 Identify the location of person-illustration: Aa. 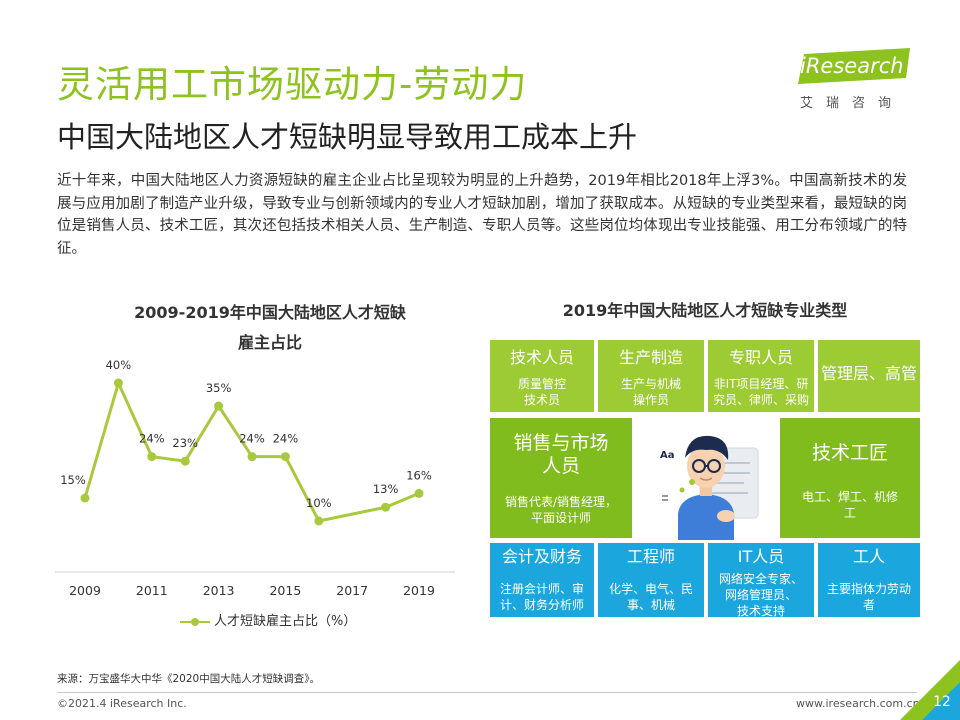
(709, 487).